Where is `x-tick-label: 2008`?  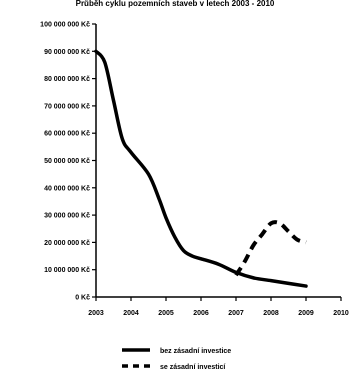 x-tick-label: 2008 is located at coordinates (271, 313).